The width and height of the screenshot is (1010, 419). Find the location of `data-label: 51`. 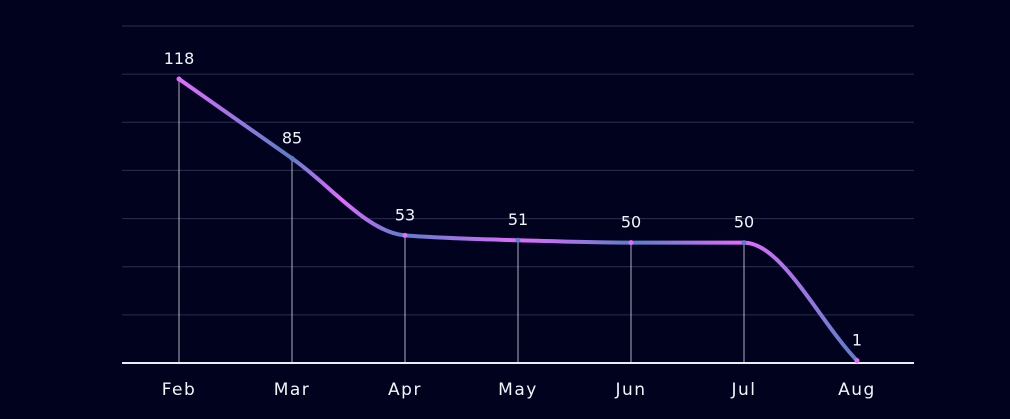

data-label: 51 is located at coordinates (518, 219).